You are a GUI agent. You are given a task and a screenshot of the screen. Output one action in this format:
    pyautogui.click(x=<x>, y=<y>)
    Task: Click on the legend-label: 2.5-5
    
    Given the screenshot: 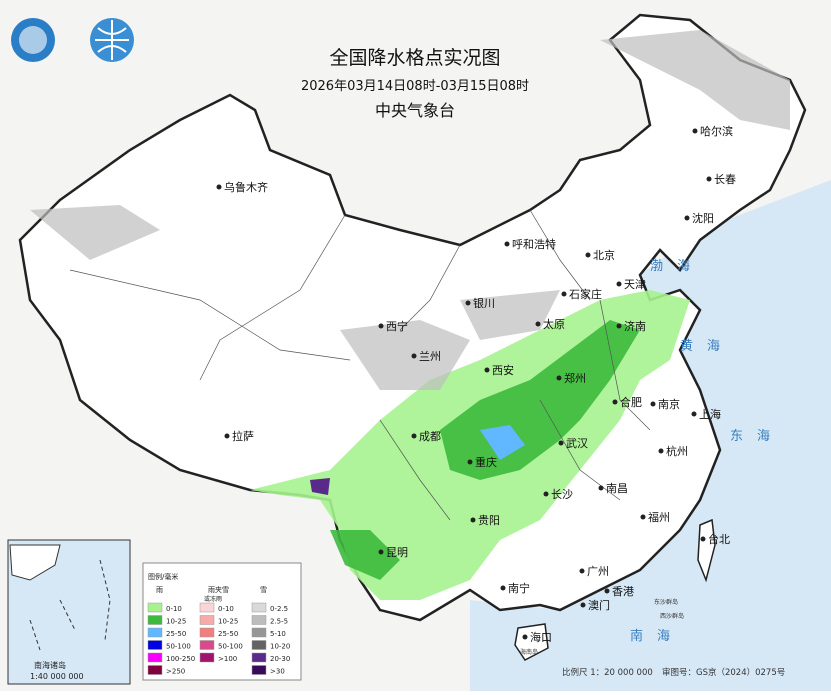 What is the action you would take?
    pyautogui.click(x=279, y=622)
    